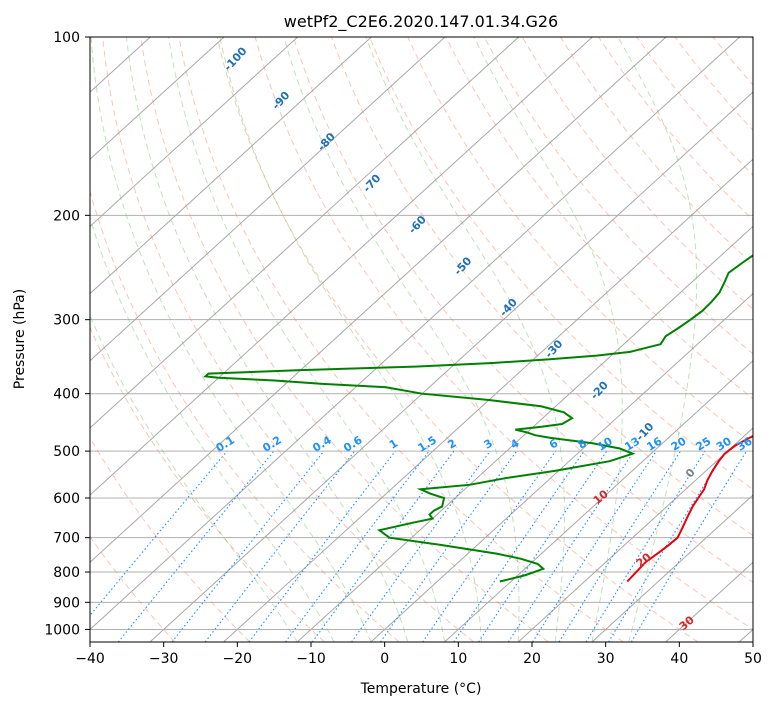  Describe the element at coordinates (458, 659) in the screenshot. I see `x-tick-label: 10` at that location.